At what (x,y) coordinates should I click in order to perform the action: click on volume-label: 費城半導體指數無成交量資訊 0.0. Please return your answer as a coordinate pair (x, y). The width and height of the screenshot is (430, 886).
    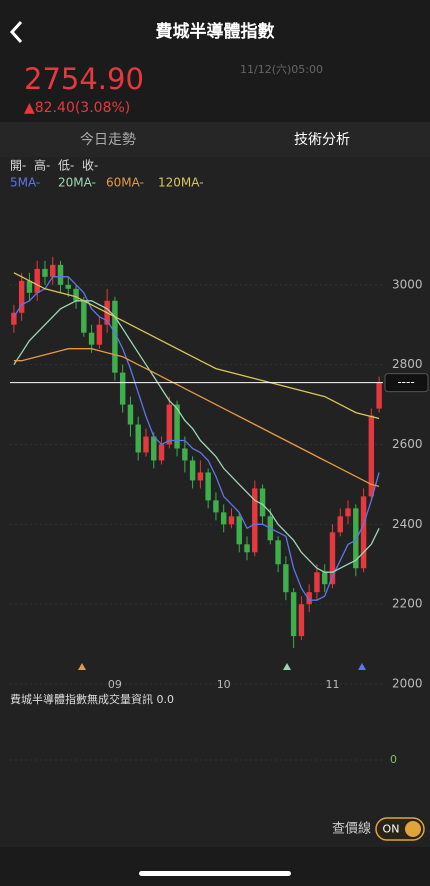
    Looking at the image, I should click on (92, 699).